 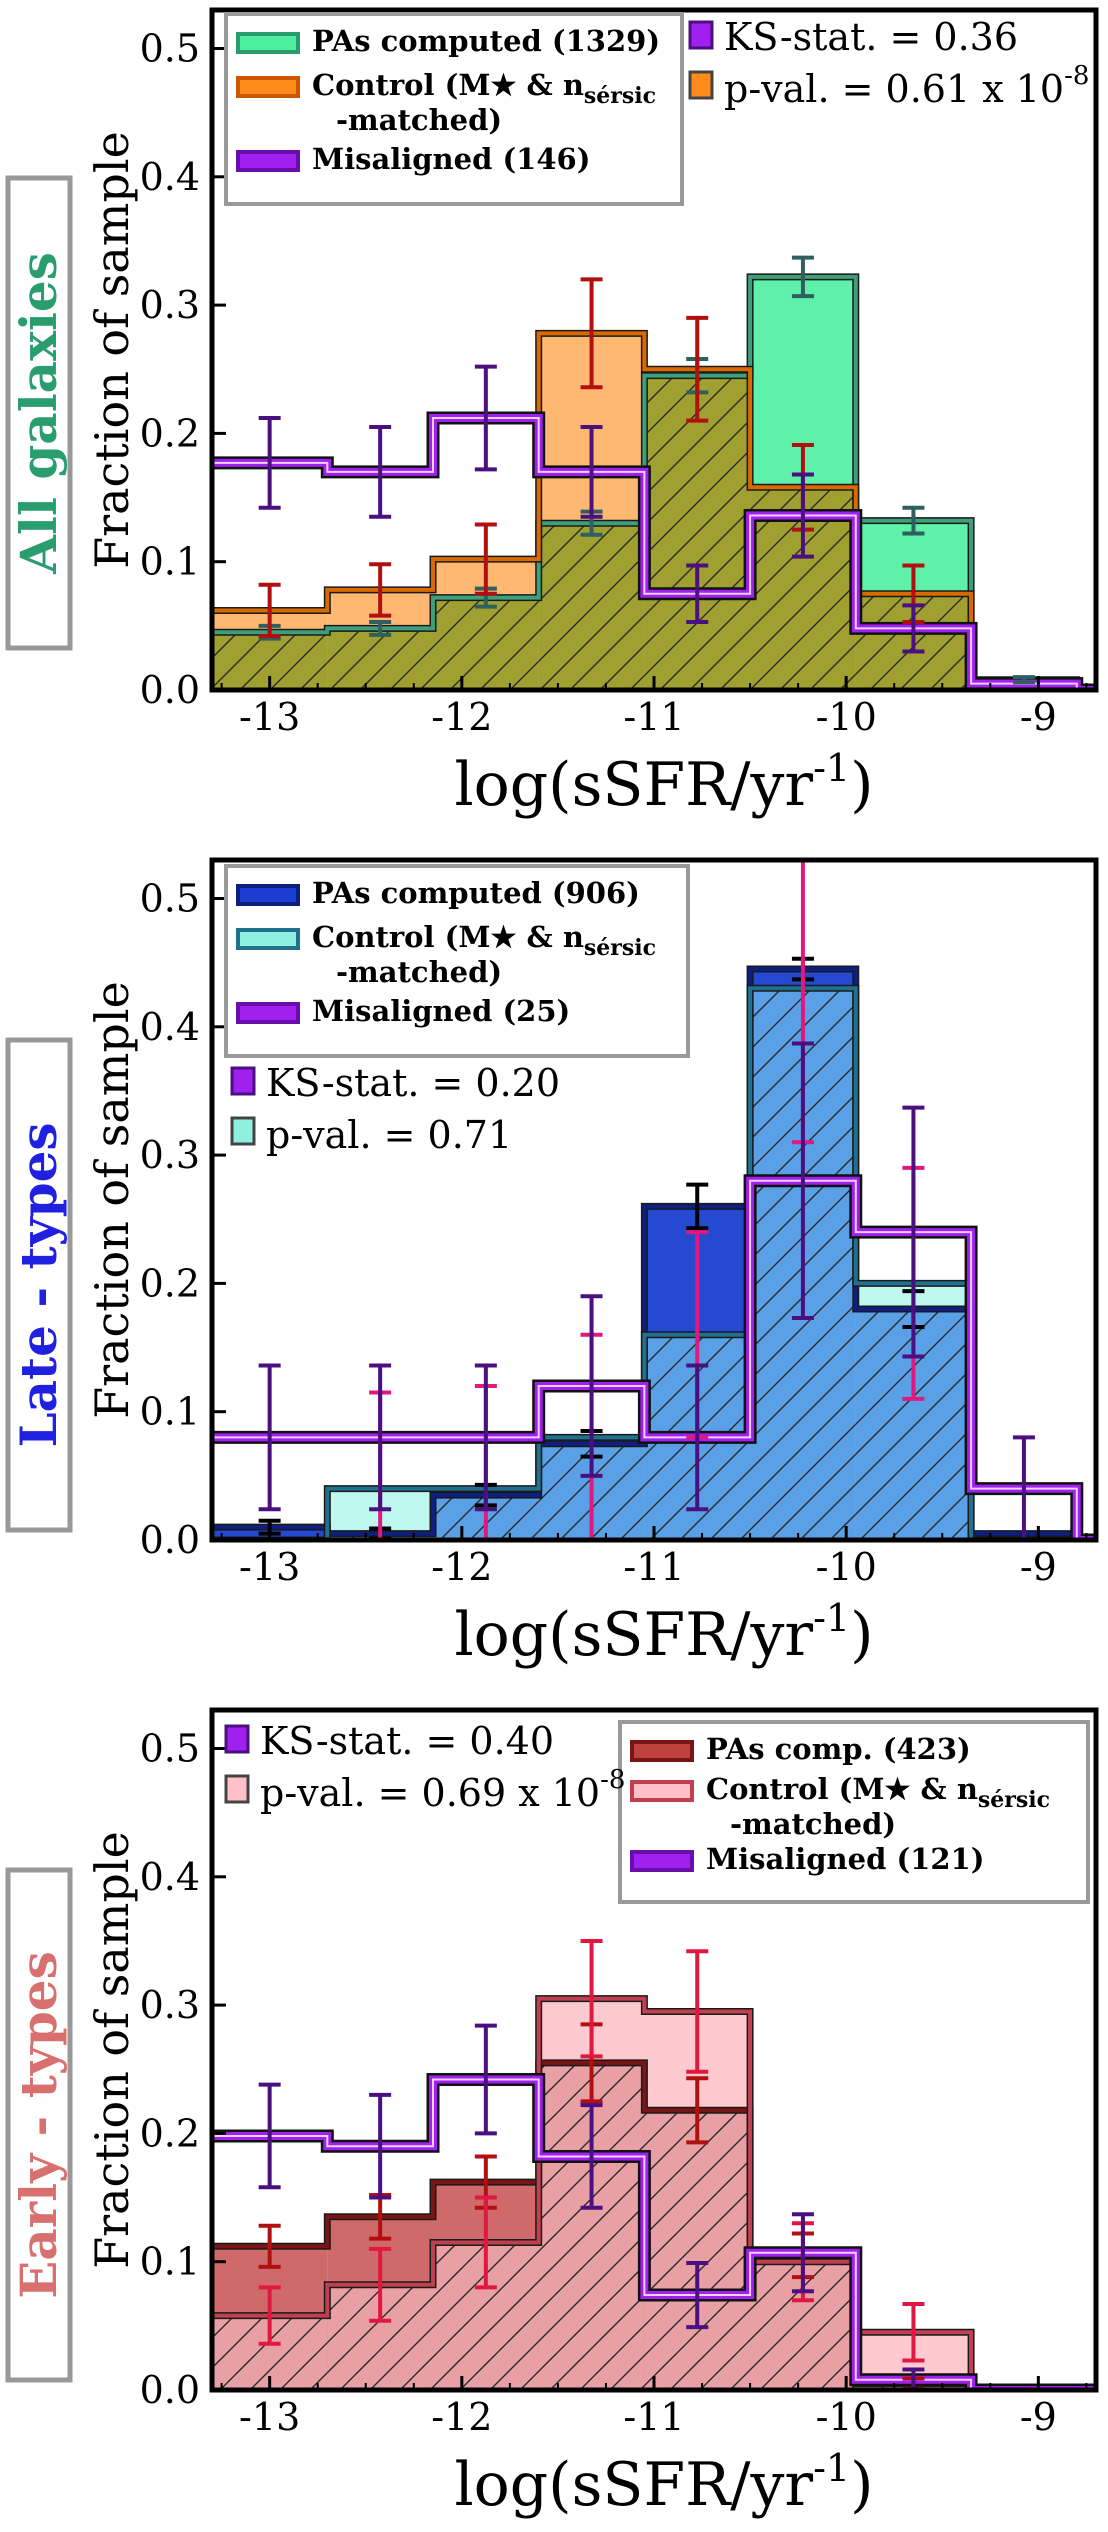 I want to click on histogram-layer, so click(x=654, y=2164).